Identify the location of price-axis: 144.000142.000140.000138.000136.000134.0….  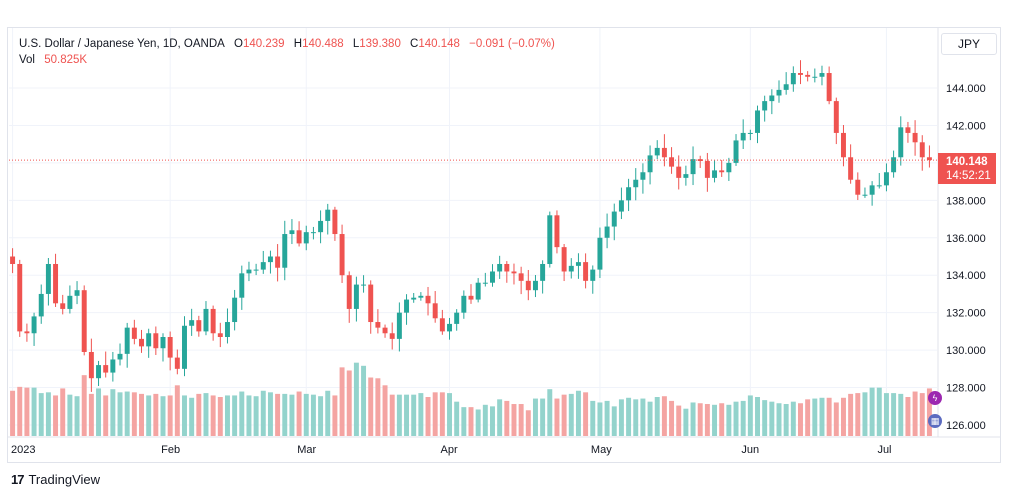
(966, 257).